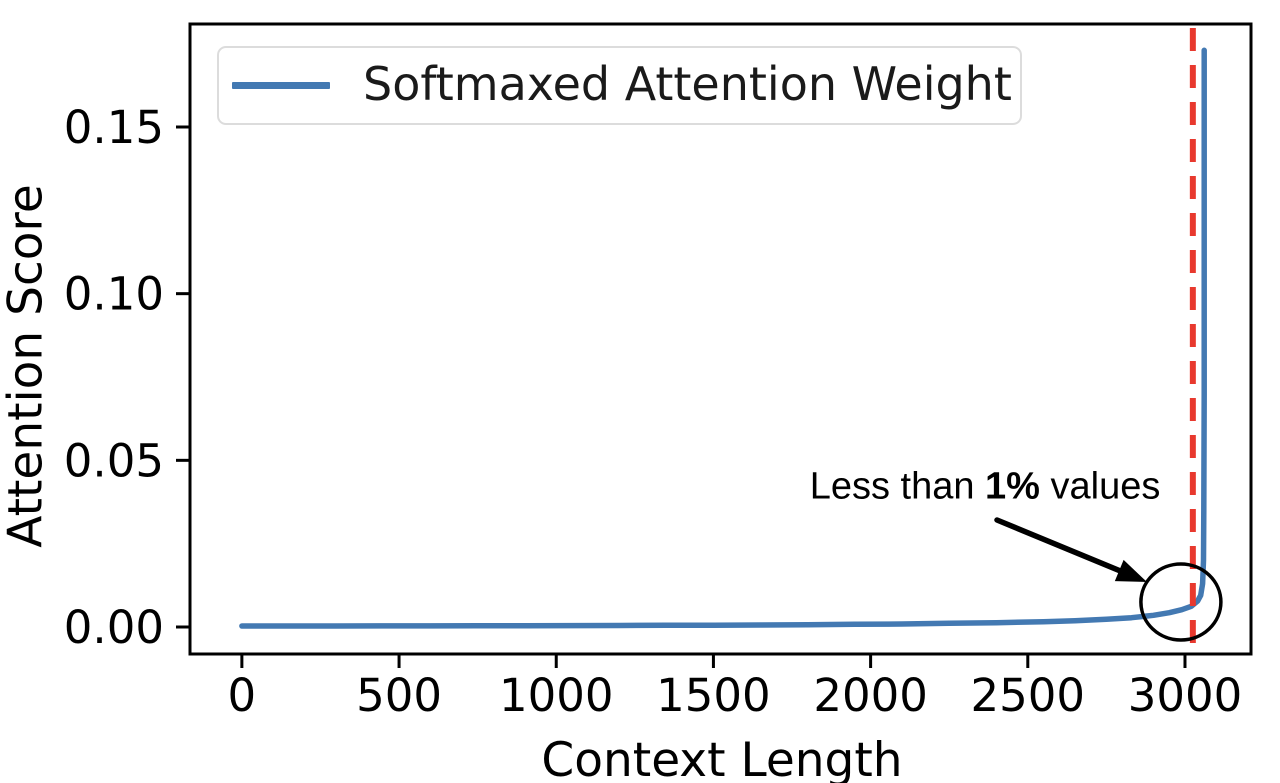 This screenshot has width=1280, height=783. I want to click on annotation-text: Less than 1% values, so click(985, 487).